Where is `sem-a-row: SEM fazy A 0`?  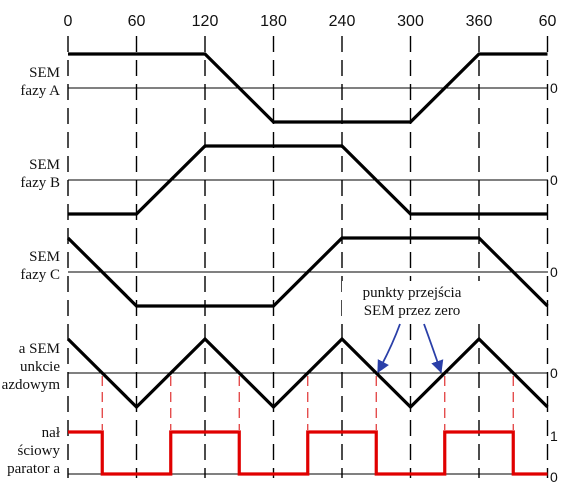 sem-a-row: SEM fazy A 0 is located at coordinates (289, 88).